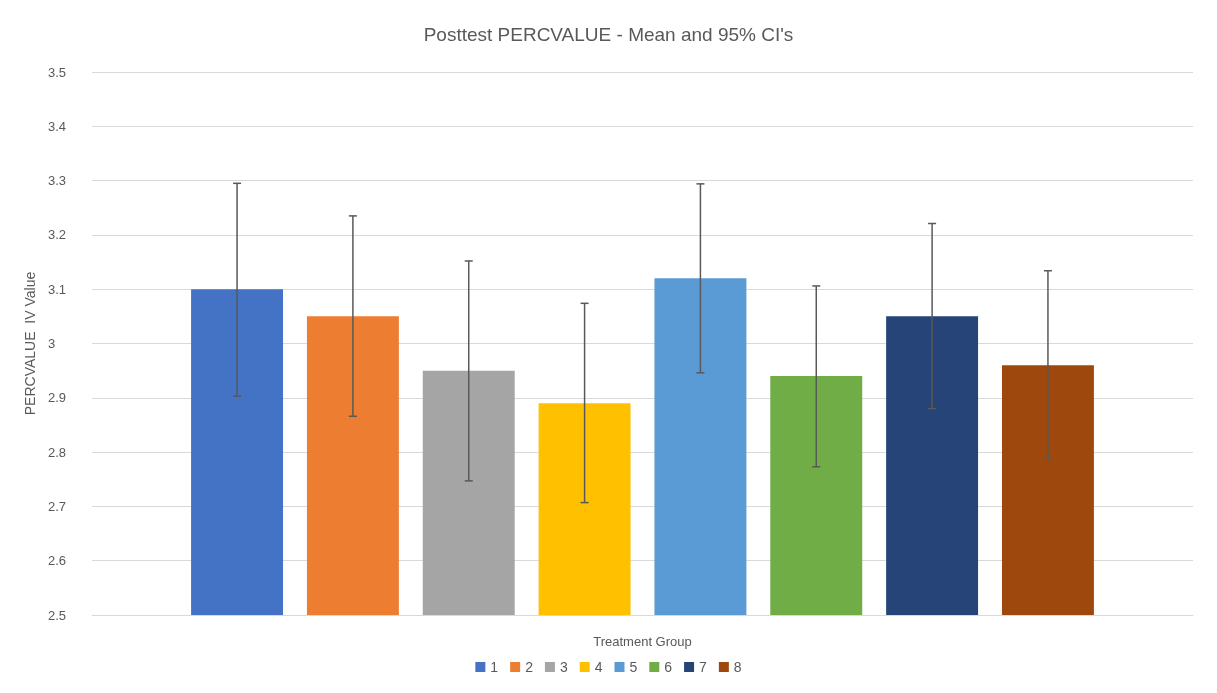 The image size is (1217, 693). I want to click on y-tick-label: 3.3, so click(57, 181).